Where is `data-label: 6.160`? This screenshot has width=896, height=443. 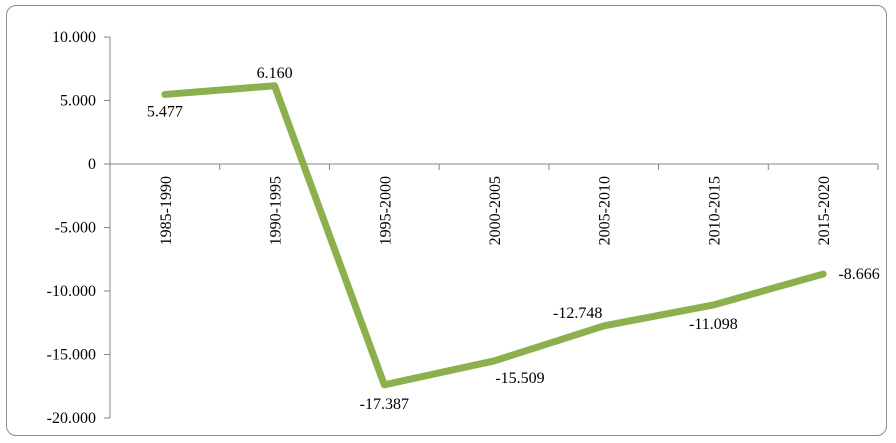 data-label: 6.160 is located at coordinates (275, 73).